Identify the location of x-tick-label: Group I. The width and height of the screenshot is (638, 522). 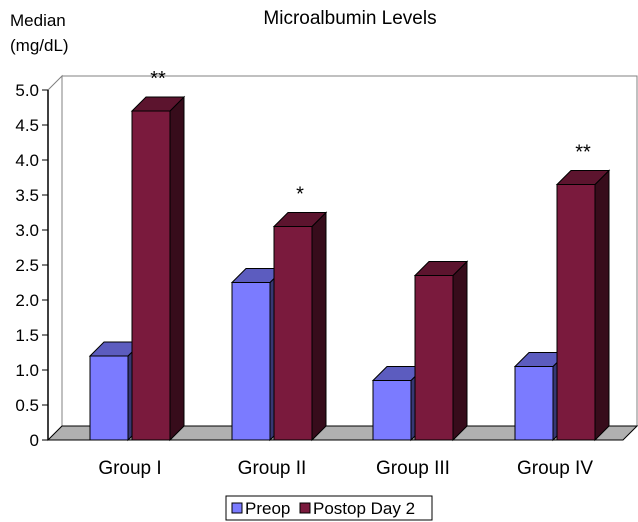
(129, 468).